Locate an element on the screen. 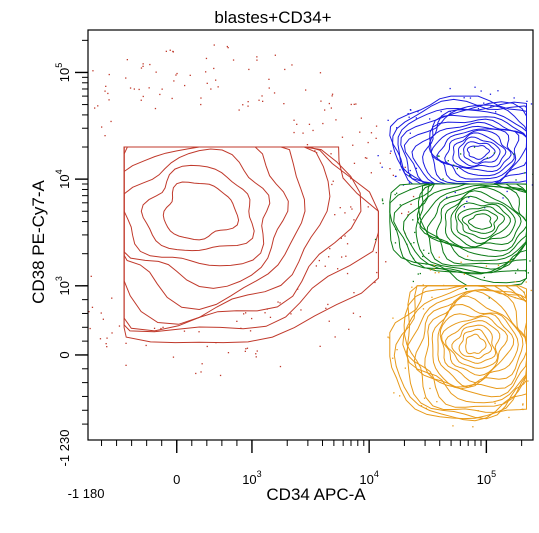  x-axis-ticks: -1 180 0 103 104 105 is located at coordinates (295, 470).